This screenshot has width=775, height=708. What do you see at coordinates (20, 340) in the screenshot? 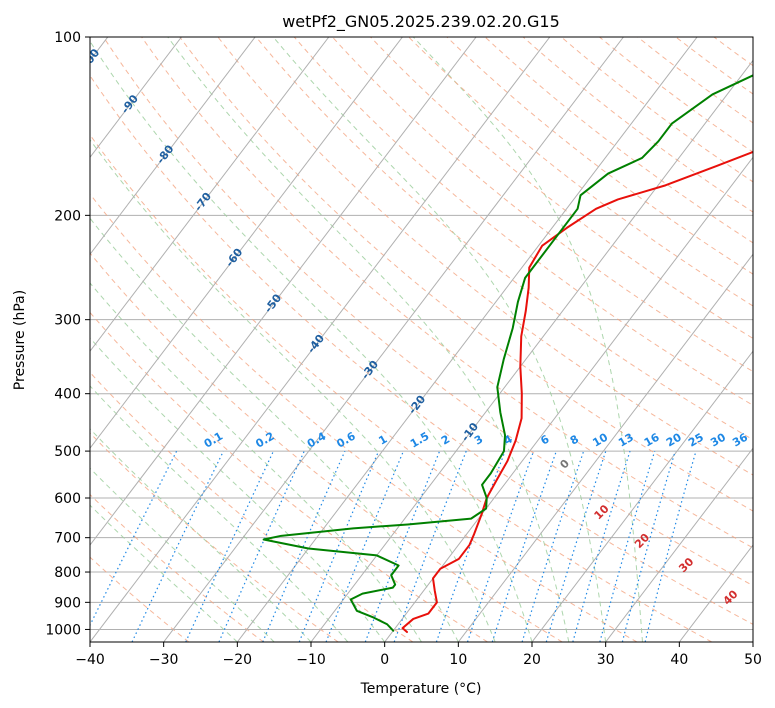
I see `y-axis-title: Pressure (hPa)` at bounding box center [20, 340].